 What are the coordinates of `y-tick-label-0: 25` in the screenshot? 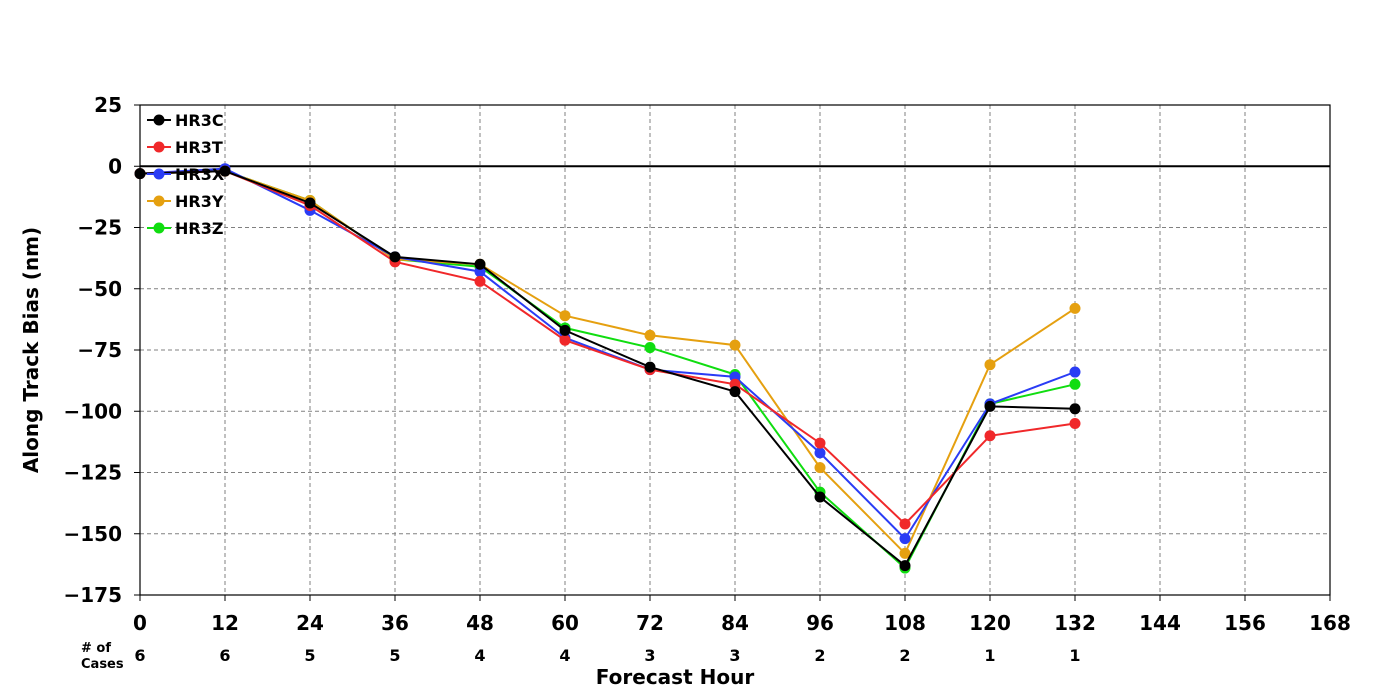 It's located at (108, 105).